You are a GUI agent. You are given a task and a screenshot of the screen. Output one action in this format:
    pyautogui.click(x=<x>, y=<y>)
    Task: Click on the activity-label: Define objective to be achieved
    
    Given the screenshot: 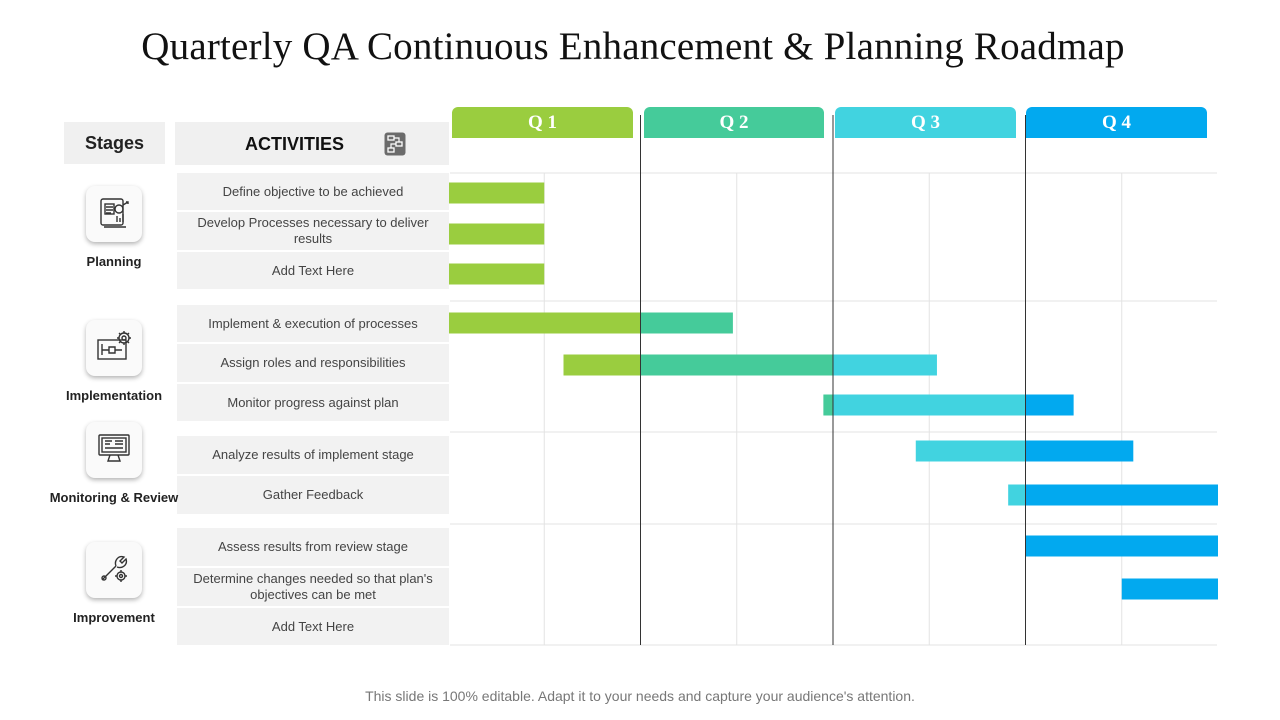 What is the action you would take?
    pyautogui.click(x=313, y=191)
    